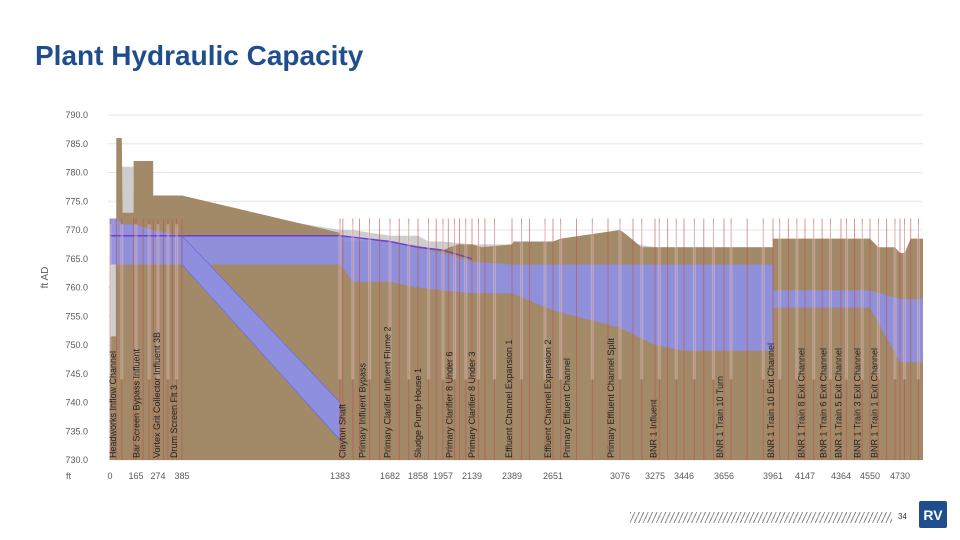 Image resolution: width=960 pixels, height=540 pixels. I want to click on structure-label: BNR 1 Train 6 Exit Channel, so click(823, 403).